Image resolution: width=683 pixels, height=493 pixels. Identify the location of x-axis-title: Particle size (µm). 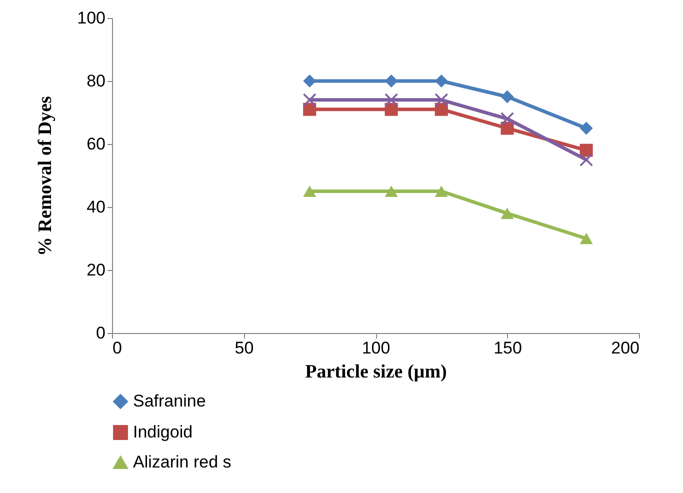
(376, 372).